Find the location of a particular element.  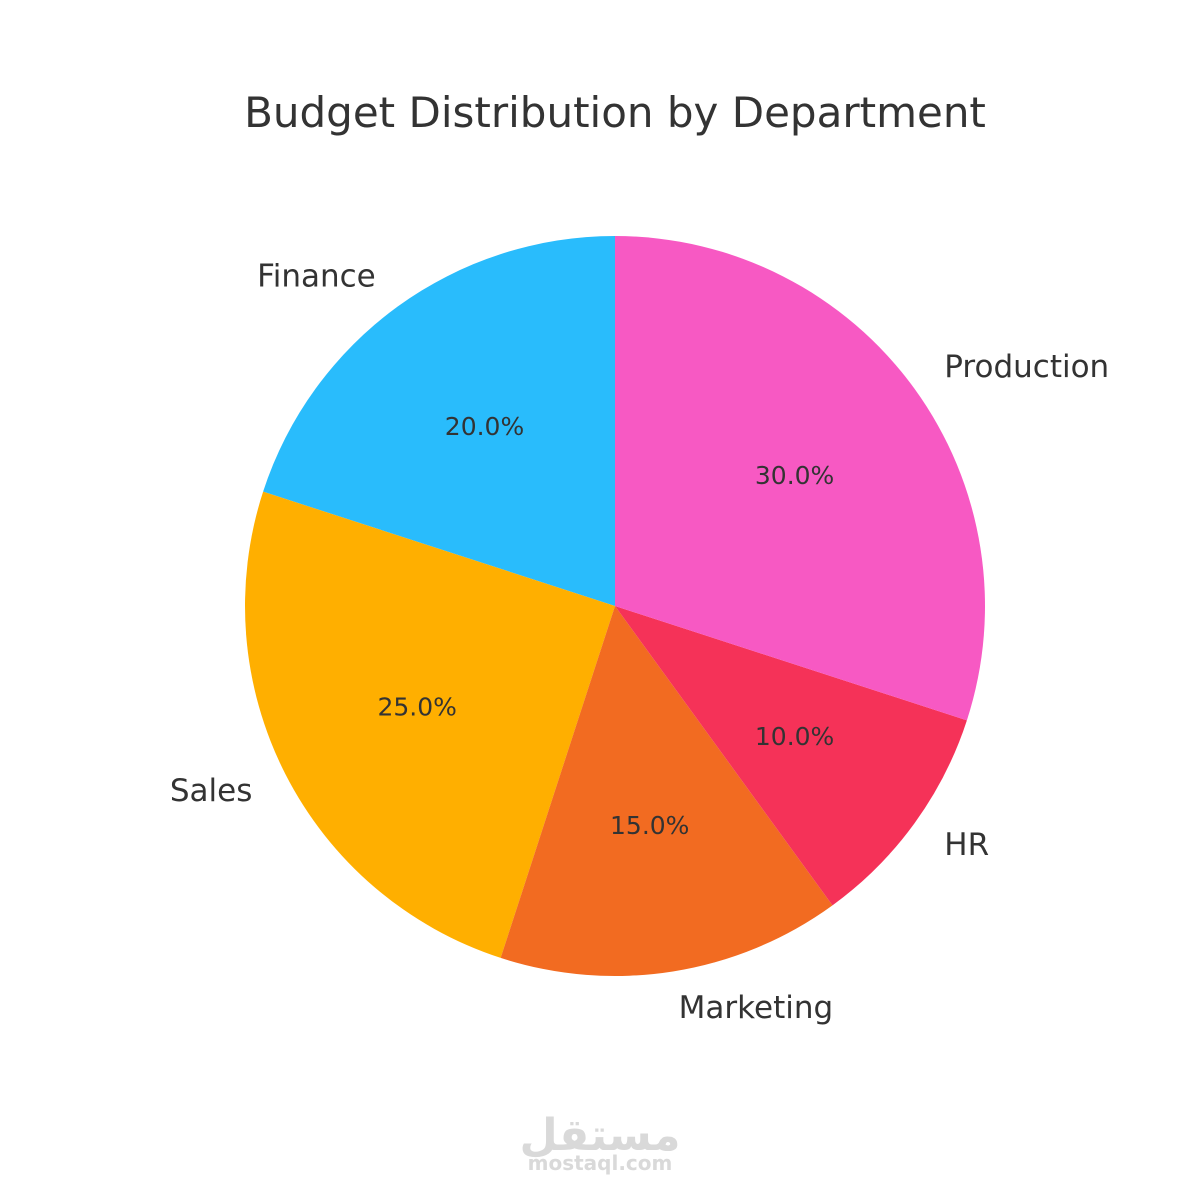

watermark-url: mostaql.com is located at coordinates (600, 1163).